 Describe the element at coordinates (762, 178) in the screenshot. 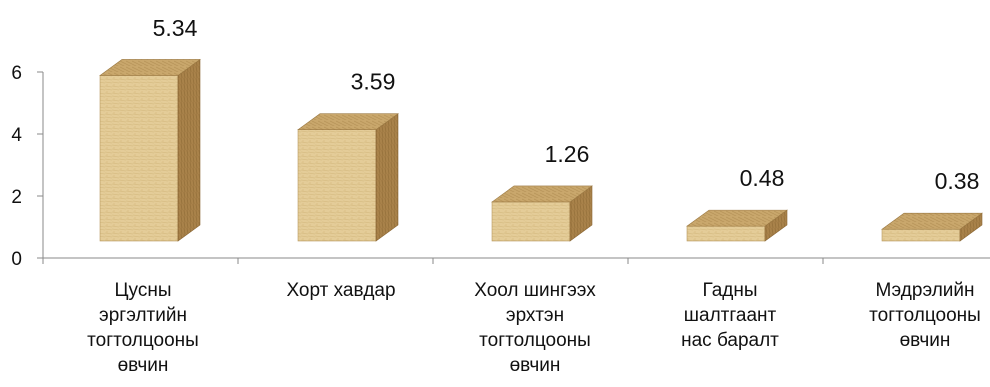

I see `data-label: 0.48` at that location.